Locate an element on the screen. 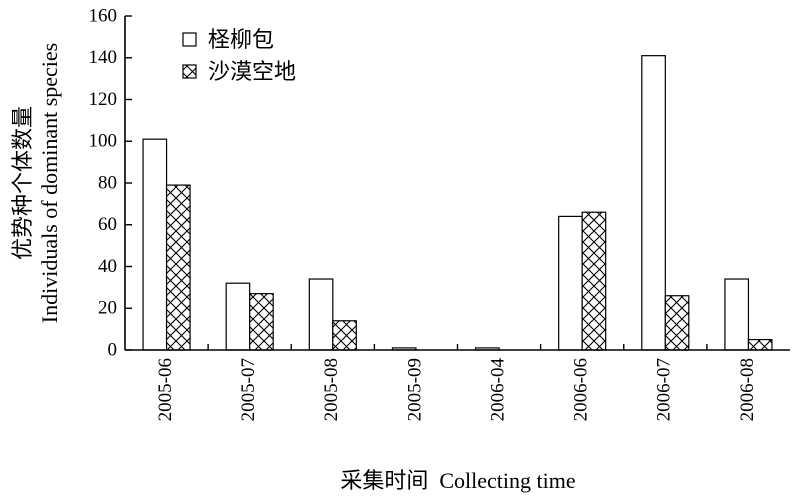 The height and width of the screenshot is (502, 800). y-tick-label: 0 is located at coordinates (113, 349).